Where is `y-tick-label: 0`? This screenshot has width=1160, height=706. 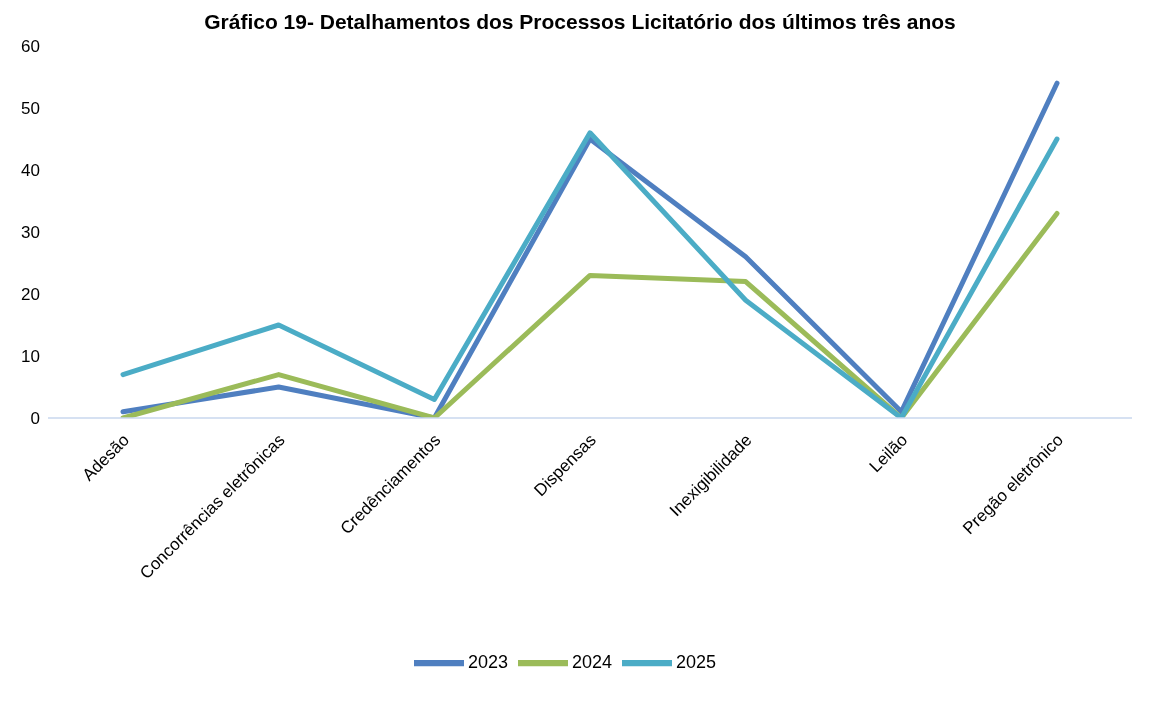
y-tick-label: 0 is located at coordinates (35, 419).